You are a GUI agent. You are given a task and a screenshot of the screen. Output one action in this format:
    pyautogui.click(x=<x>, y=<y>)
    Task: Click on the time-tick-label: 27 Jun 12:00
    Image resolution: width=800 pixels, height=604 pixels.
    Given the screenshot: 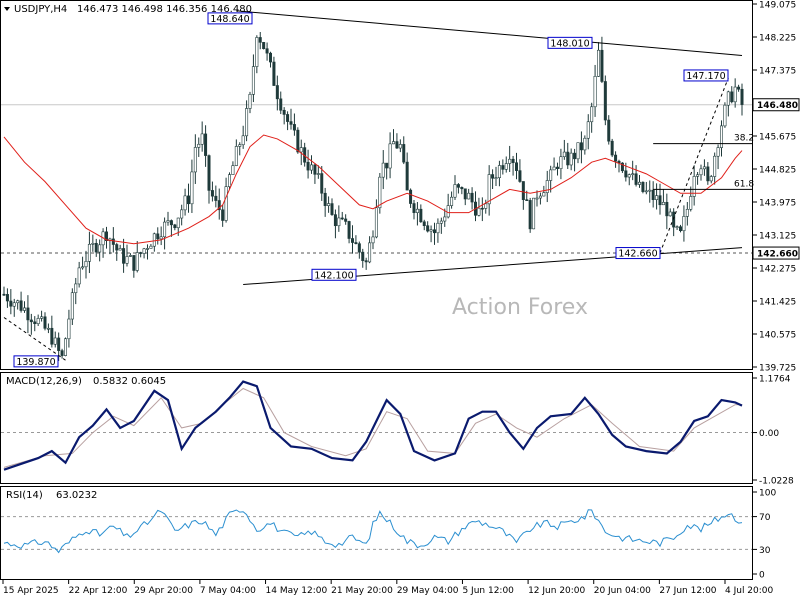 What is the action you would take?
    pyautogui.click(x=687, y=591)
    